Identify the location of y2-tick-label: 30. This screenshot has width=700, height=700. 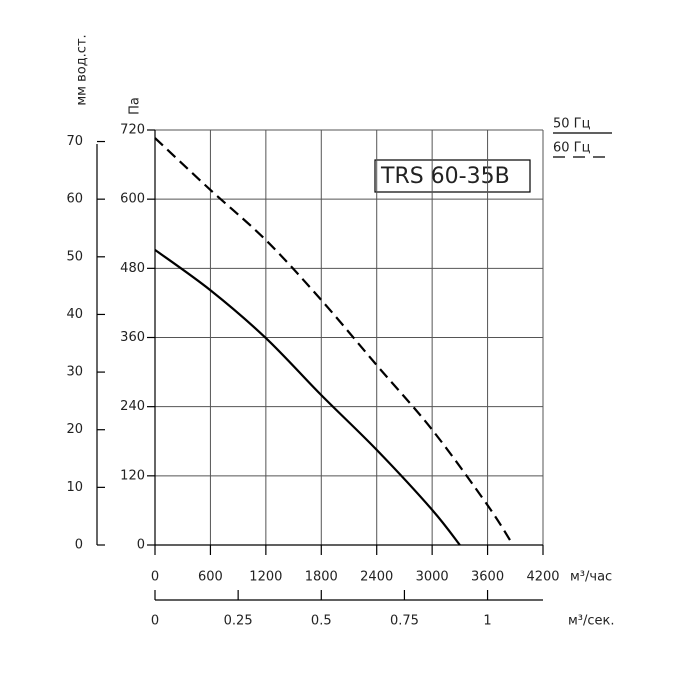
(74, 372).